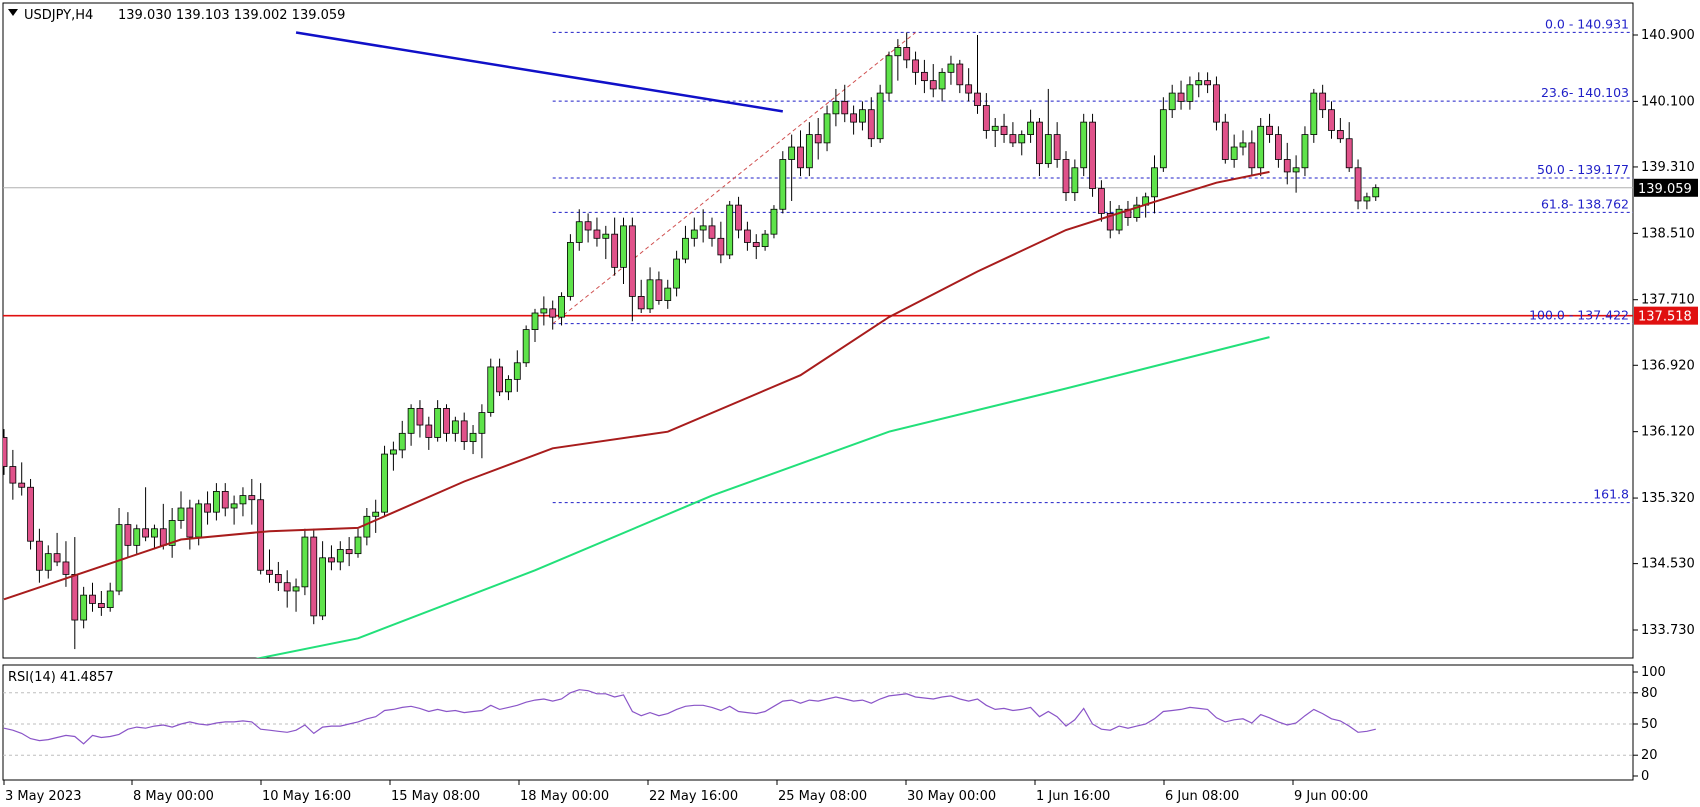 This screenshot has height=807, width=1700. I want to click on price-tick-label: 135.320, so click(1668, 498).